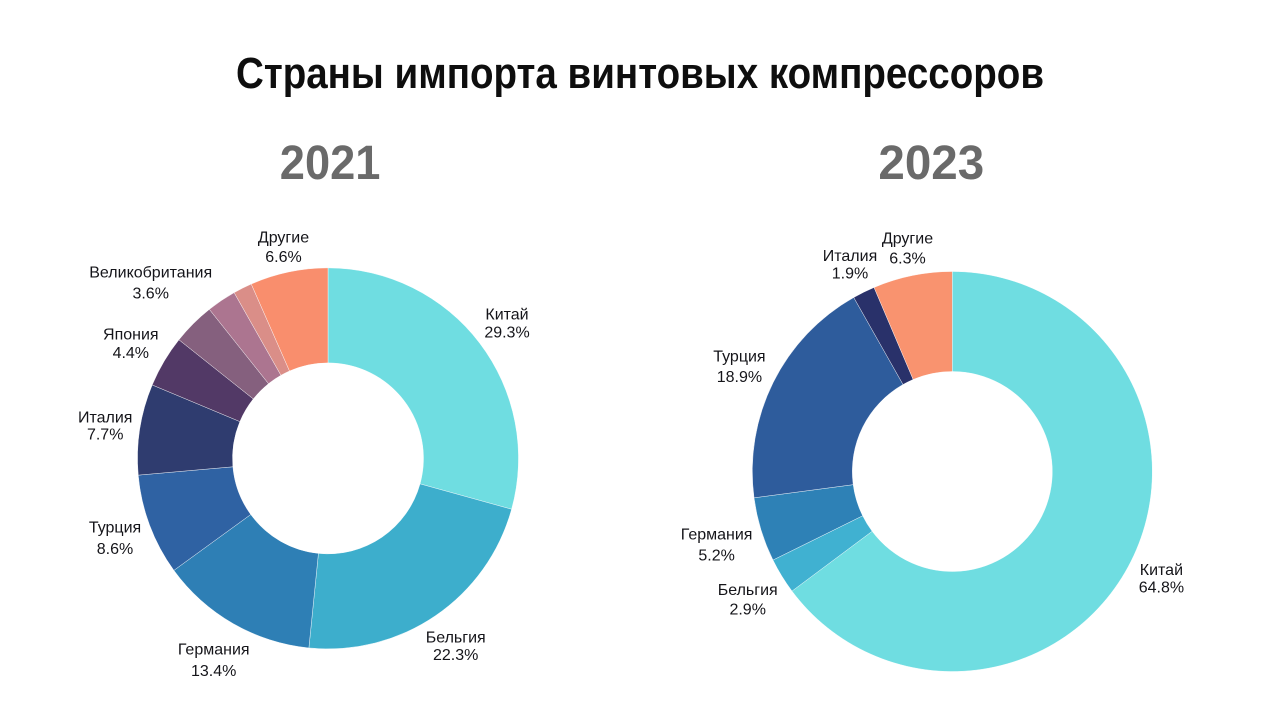 The height and width of the screenshot is (720, 1280). Describe the element at coordinates (739, 377) in the screenshot. I see `svg-text: 18.9%` at that location.